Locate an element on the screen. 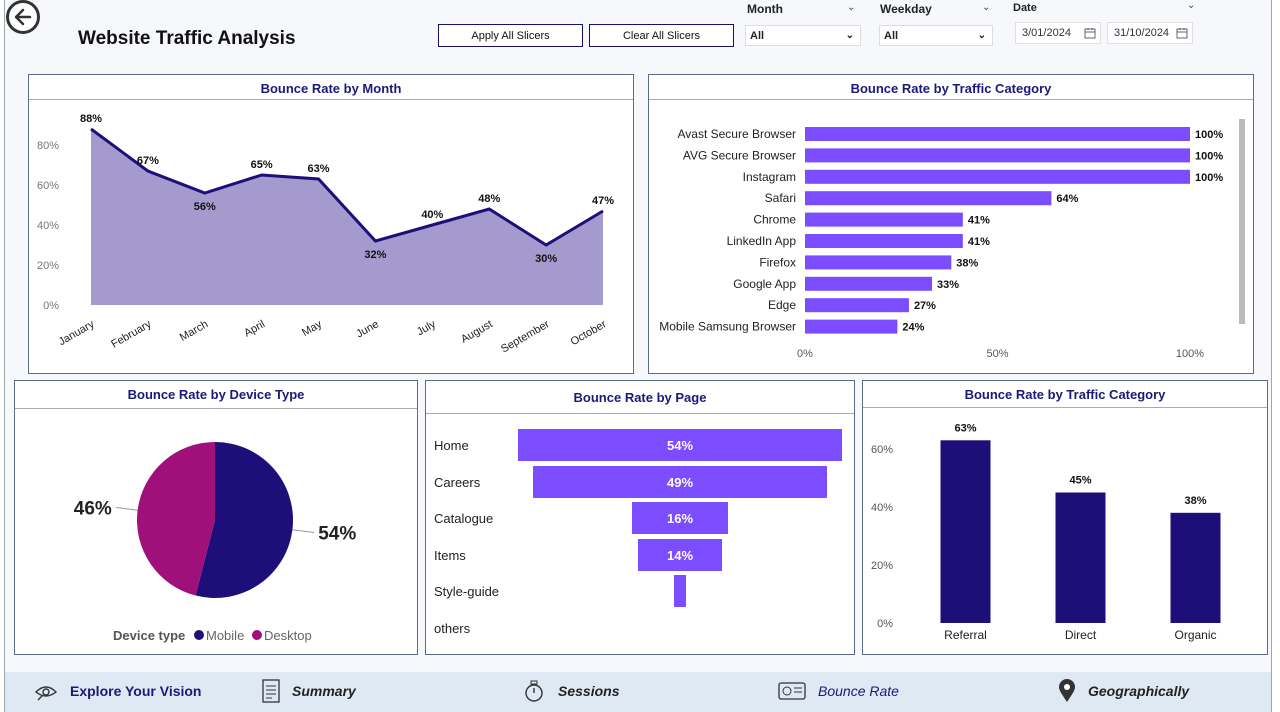 This screenshot has width=1280, height=712. document-list-icon is located at coordinates (271, 691).